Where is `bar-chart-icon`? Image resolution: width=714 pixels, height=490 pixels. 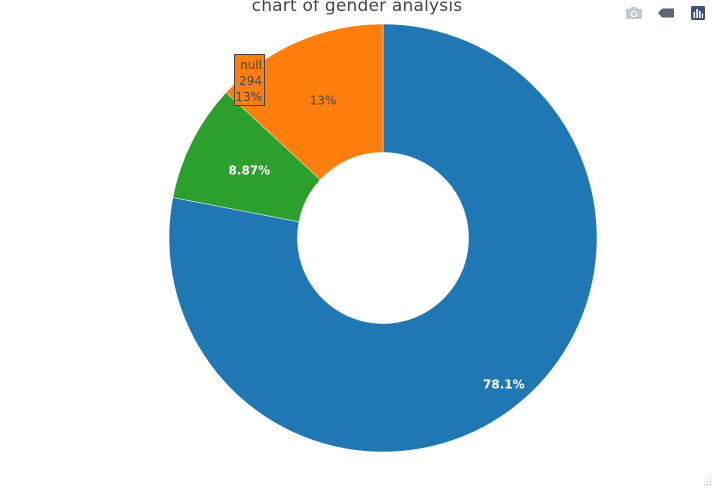 bar-chart-icon is located at coordinates (698, 13).